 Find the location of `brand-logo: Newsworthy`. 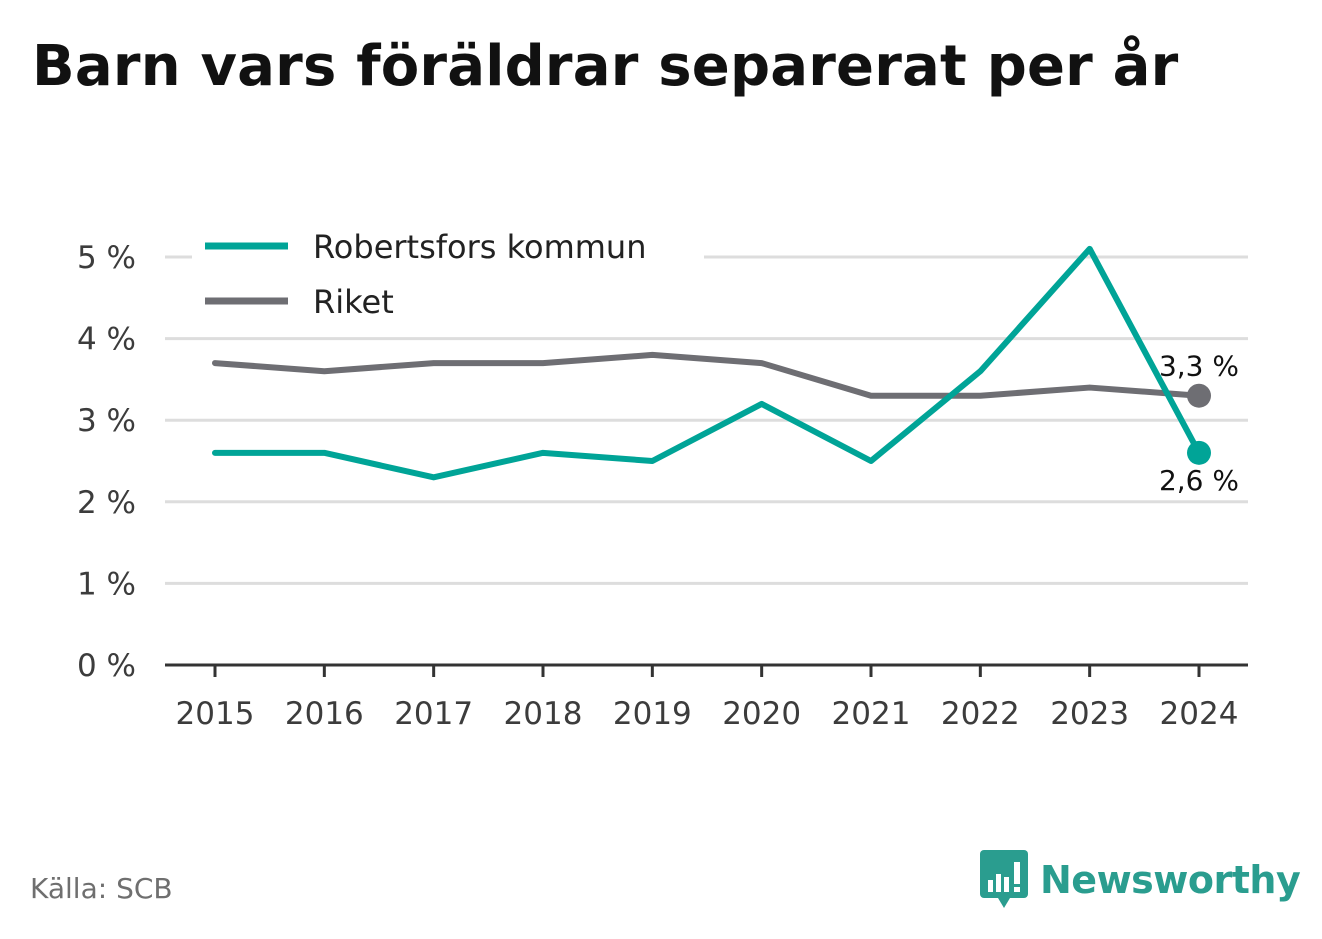

brand-logo: Newsworthy is located at coordinates (1140, 880).